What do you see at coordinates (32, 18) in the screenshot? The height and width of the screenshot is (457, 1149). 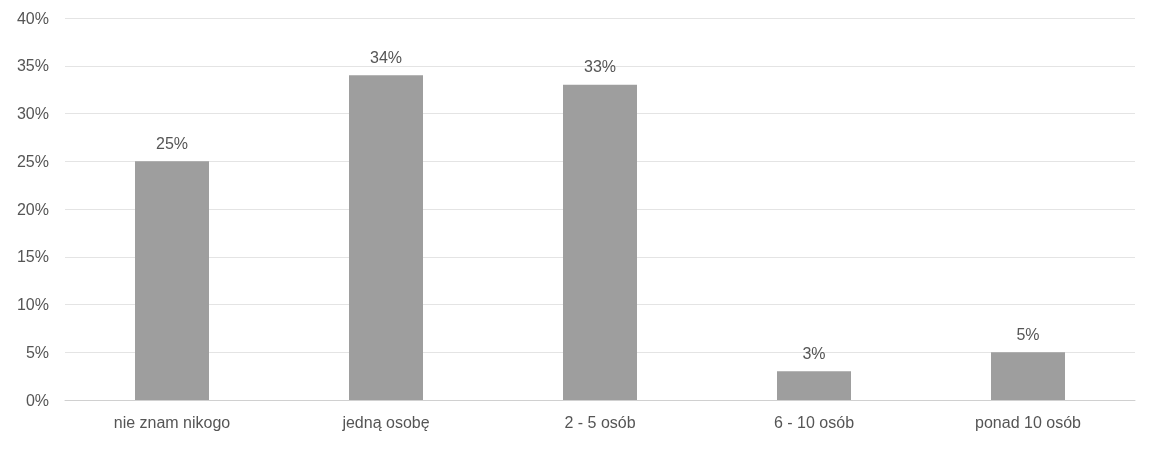 I see `y-tick-label: 40%` at bounding box center [32, 18].